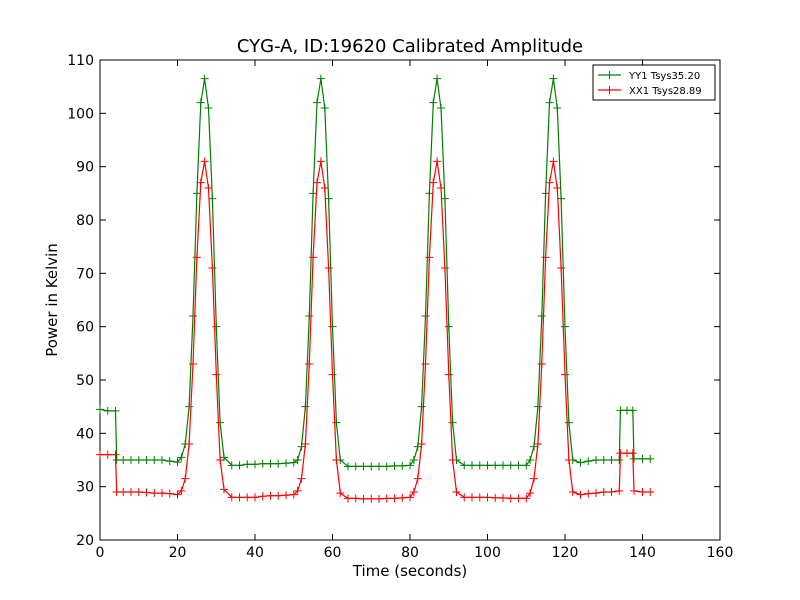 This screenshot has width=800, height=600. What do you see at coordinates (410, 553) in the screenshot?
I see `x-tick-label: 80` at bounding box center [410, 553].